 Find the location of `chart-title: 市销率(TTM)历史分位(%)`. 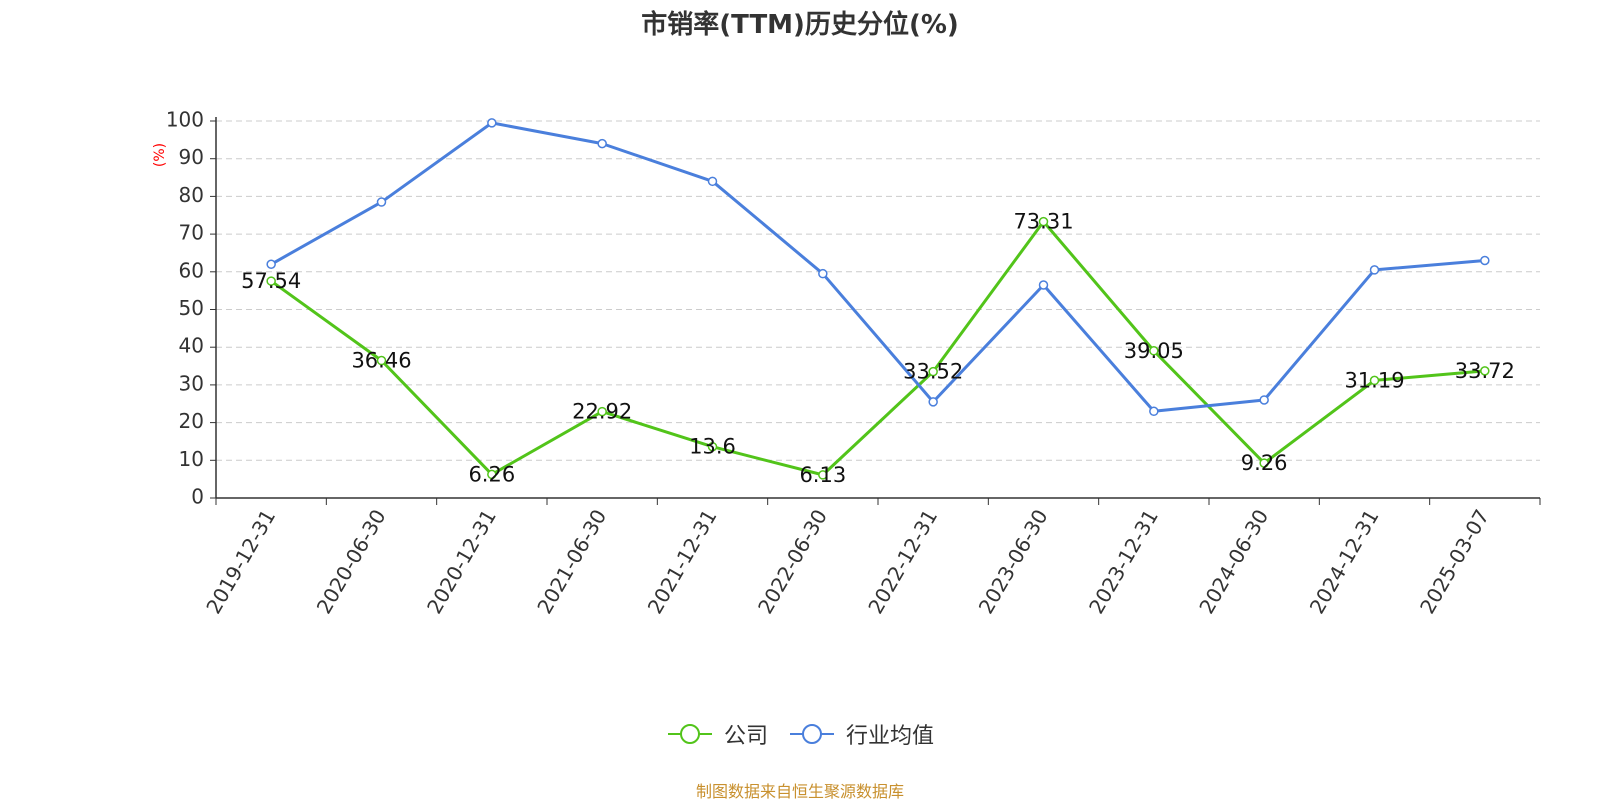

chart-title: 市销率(TTM)历史分位(%) is located at coordinates (800, 25).